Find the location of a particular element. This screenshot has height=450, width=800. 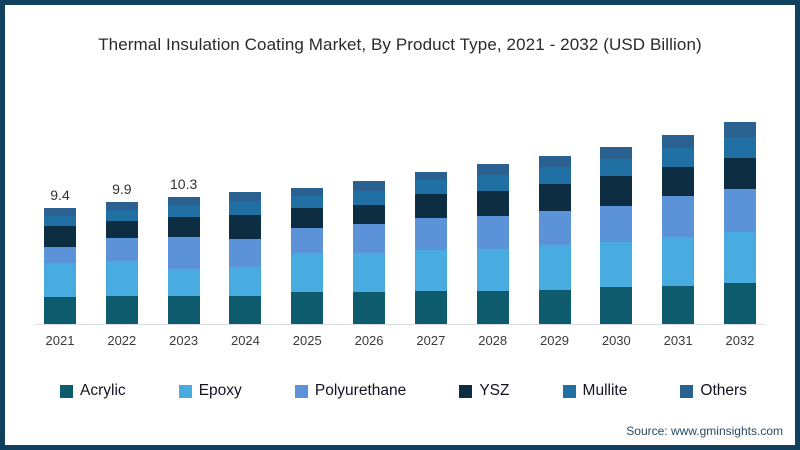

legend-swatch-mullite is located at coordinates (569, 391).